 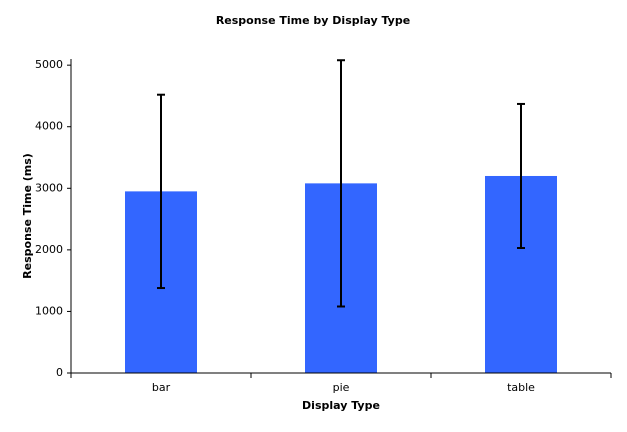 What do you see at coordinates (49, 64) in the screenshot?
I see `y-tick-label: 5000` at bounding box center [49, 64].